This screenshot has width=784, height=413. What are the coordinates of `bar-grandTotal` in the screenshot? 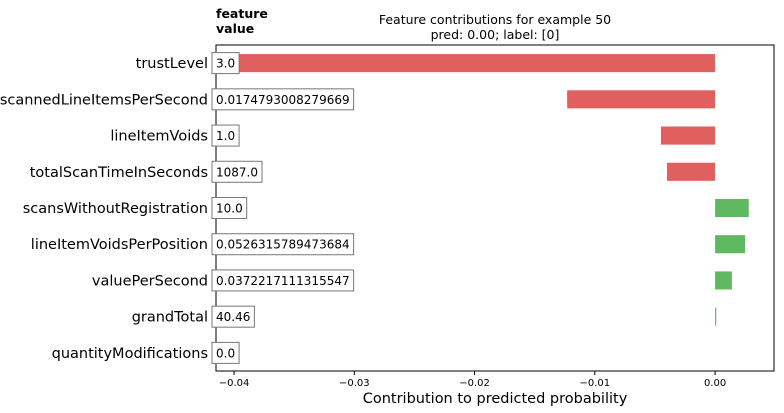 It's located at (716, 316).